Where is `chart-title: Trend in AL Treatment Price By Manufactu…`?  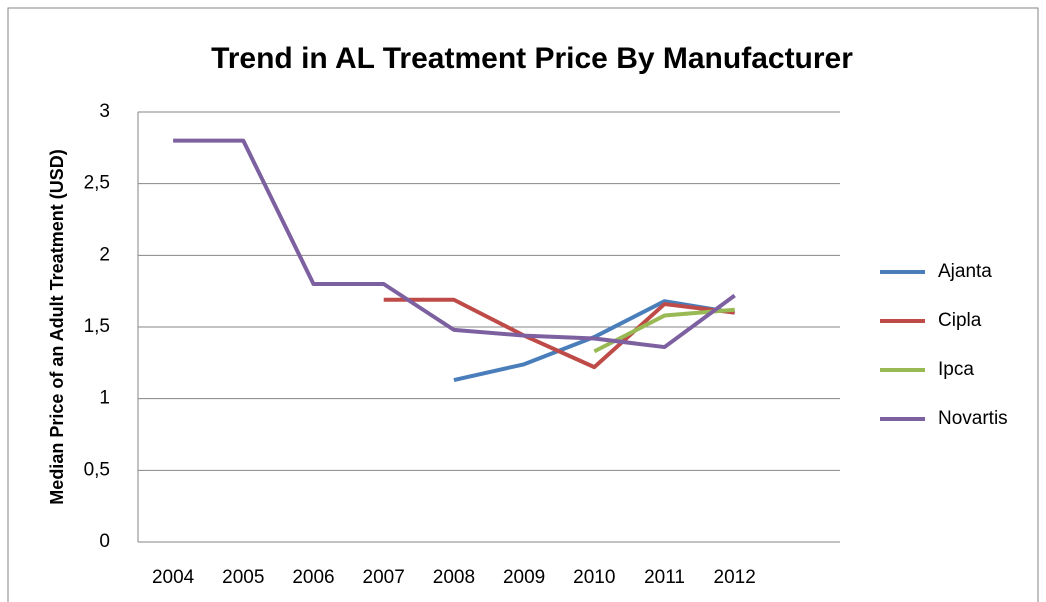 chart-title: Trend in AL Treatment Price By Manufactu… is located at coordinates (532, 58).